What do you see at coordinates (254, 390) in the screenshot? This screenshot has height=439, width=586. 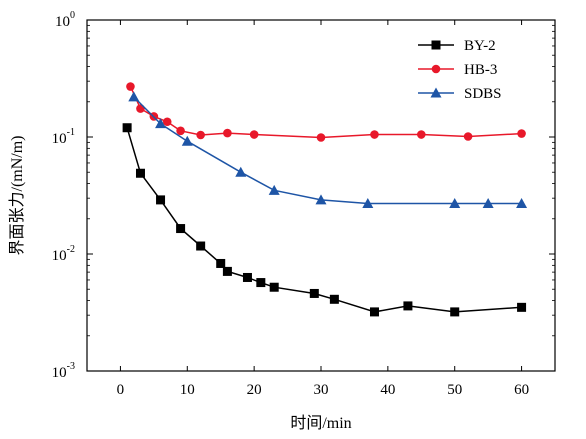 I see `x-tick-label: 20` at bounding box center [254, 390].